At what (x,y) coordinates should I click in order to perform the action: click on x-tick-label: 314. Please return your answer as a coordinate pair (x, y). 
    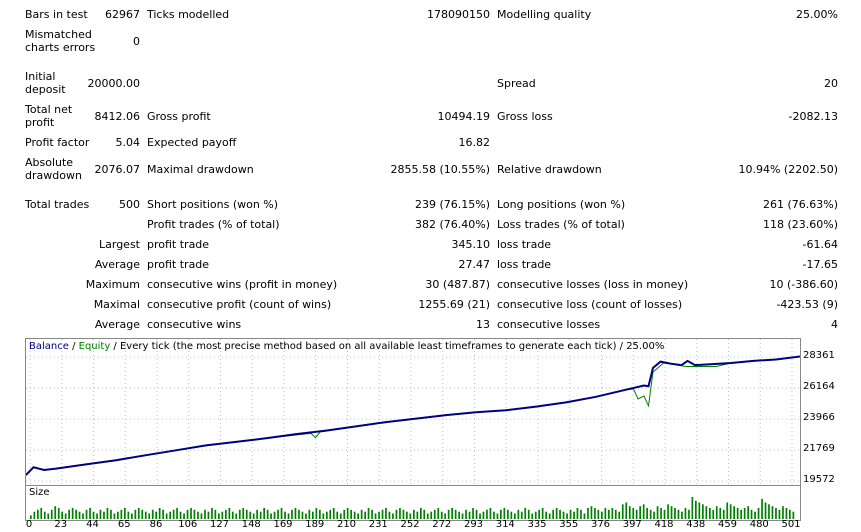
    Looking at the image, I should click on (505, 524).